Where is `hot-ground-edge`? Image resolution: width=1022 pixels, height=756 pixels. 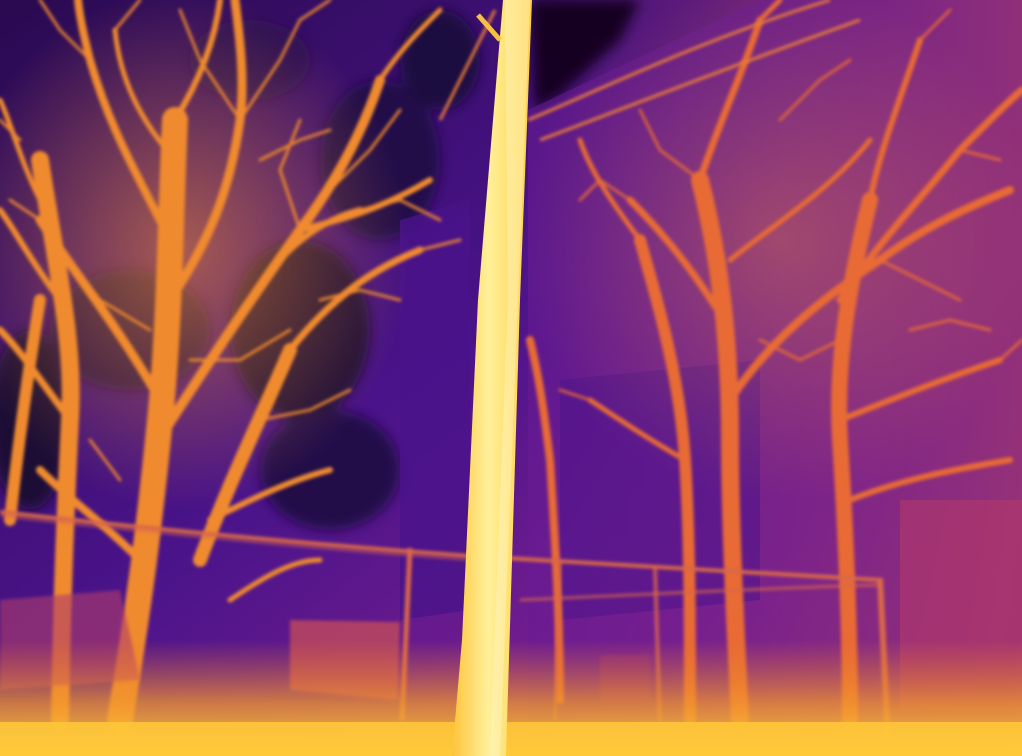 hot-ground-edge is located at coordinates (511, 739).